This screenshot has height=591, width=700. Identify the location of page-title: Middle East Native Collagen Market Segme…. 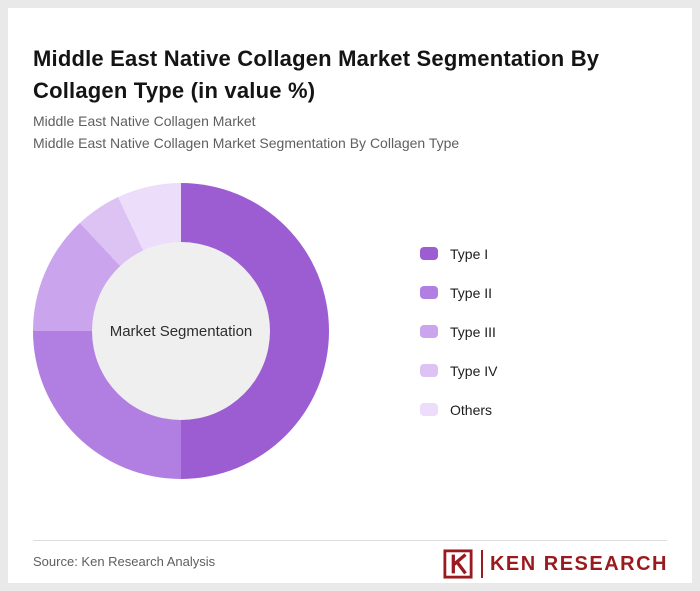
(316, 74).